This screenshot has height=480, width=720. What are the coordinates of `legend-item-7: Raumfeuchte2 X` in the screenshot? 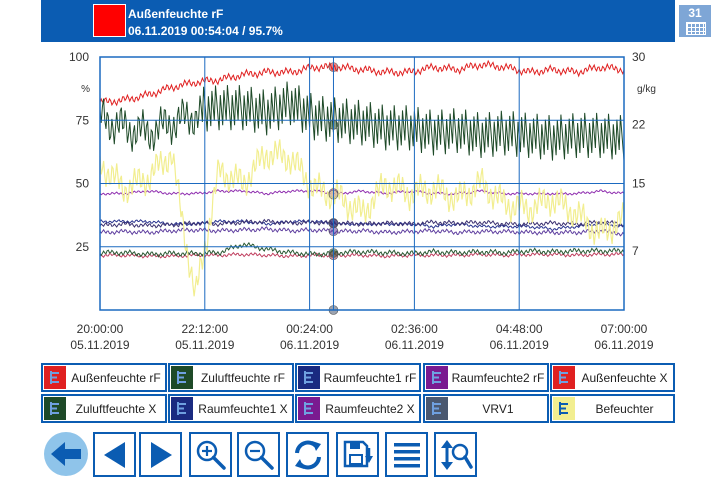 It's located at (358, 408).